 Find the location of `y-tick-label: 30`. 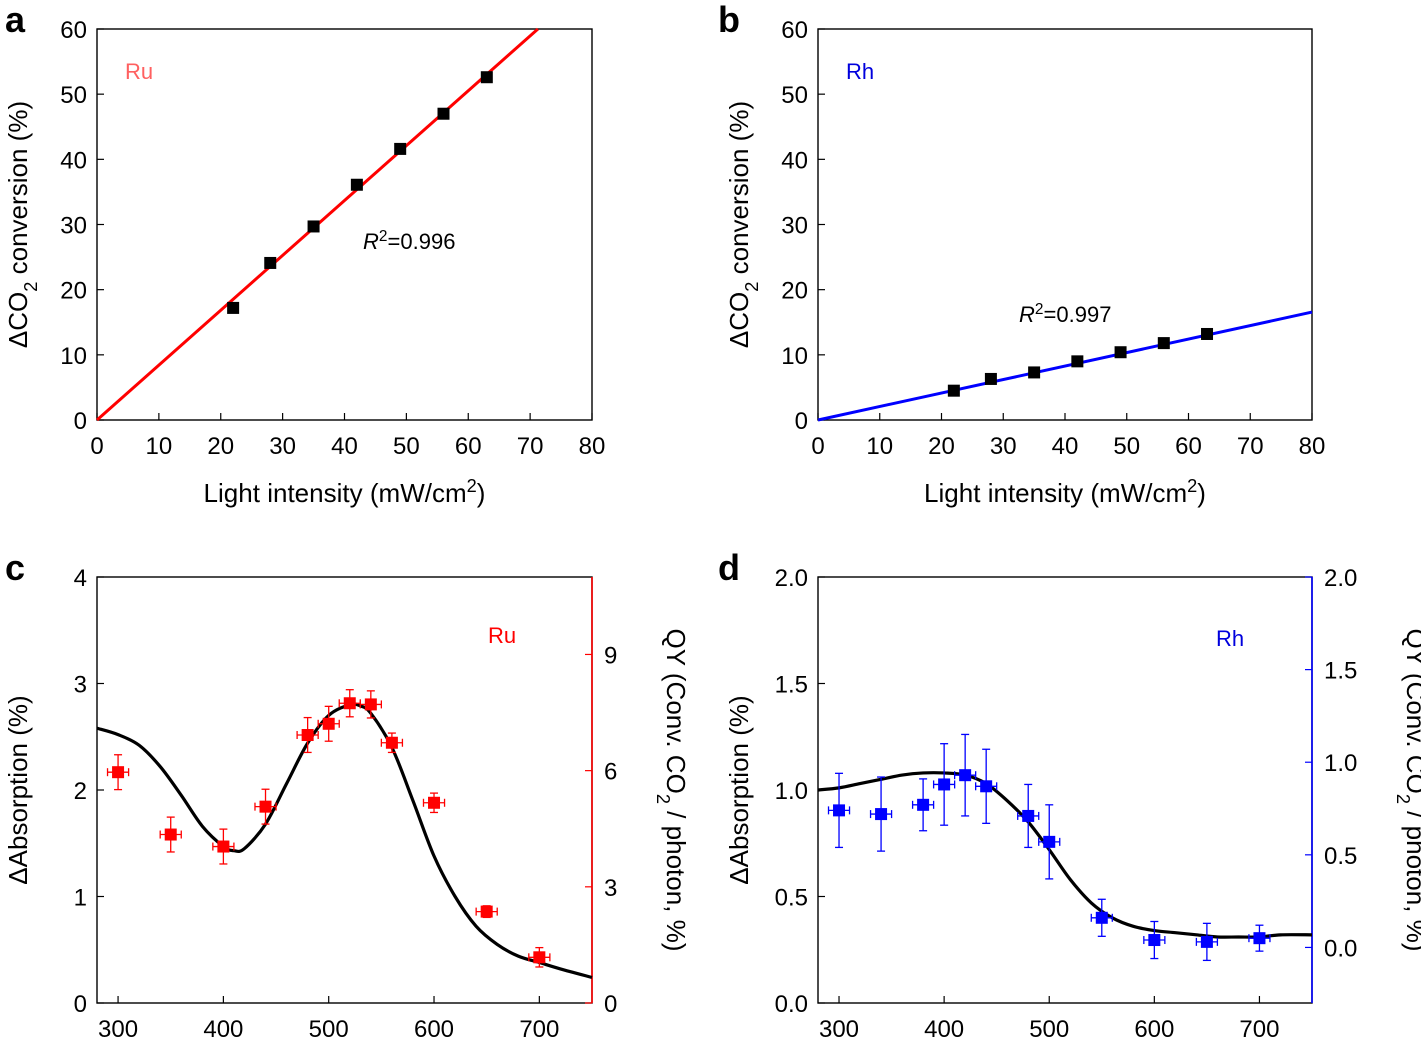

y-tick-label: 30 is located at coordinates (73, 226).